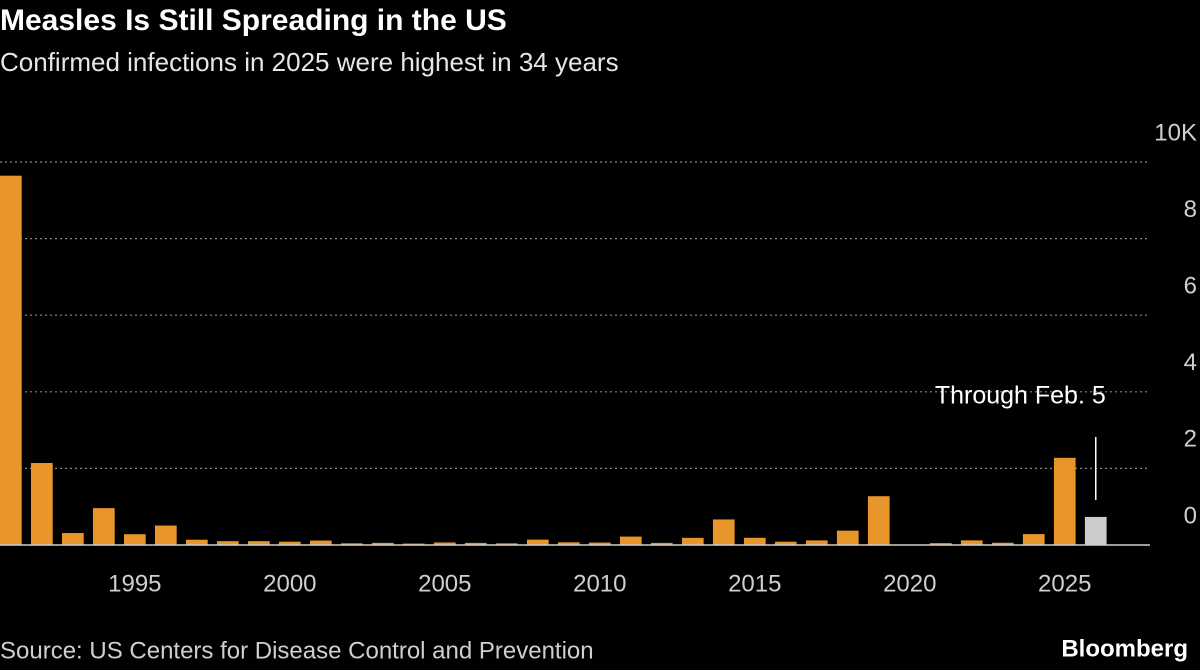 The width and height of the screenshot is (1200, 670). I want to click on y-tick-label: 6, so click(1190, 286).